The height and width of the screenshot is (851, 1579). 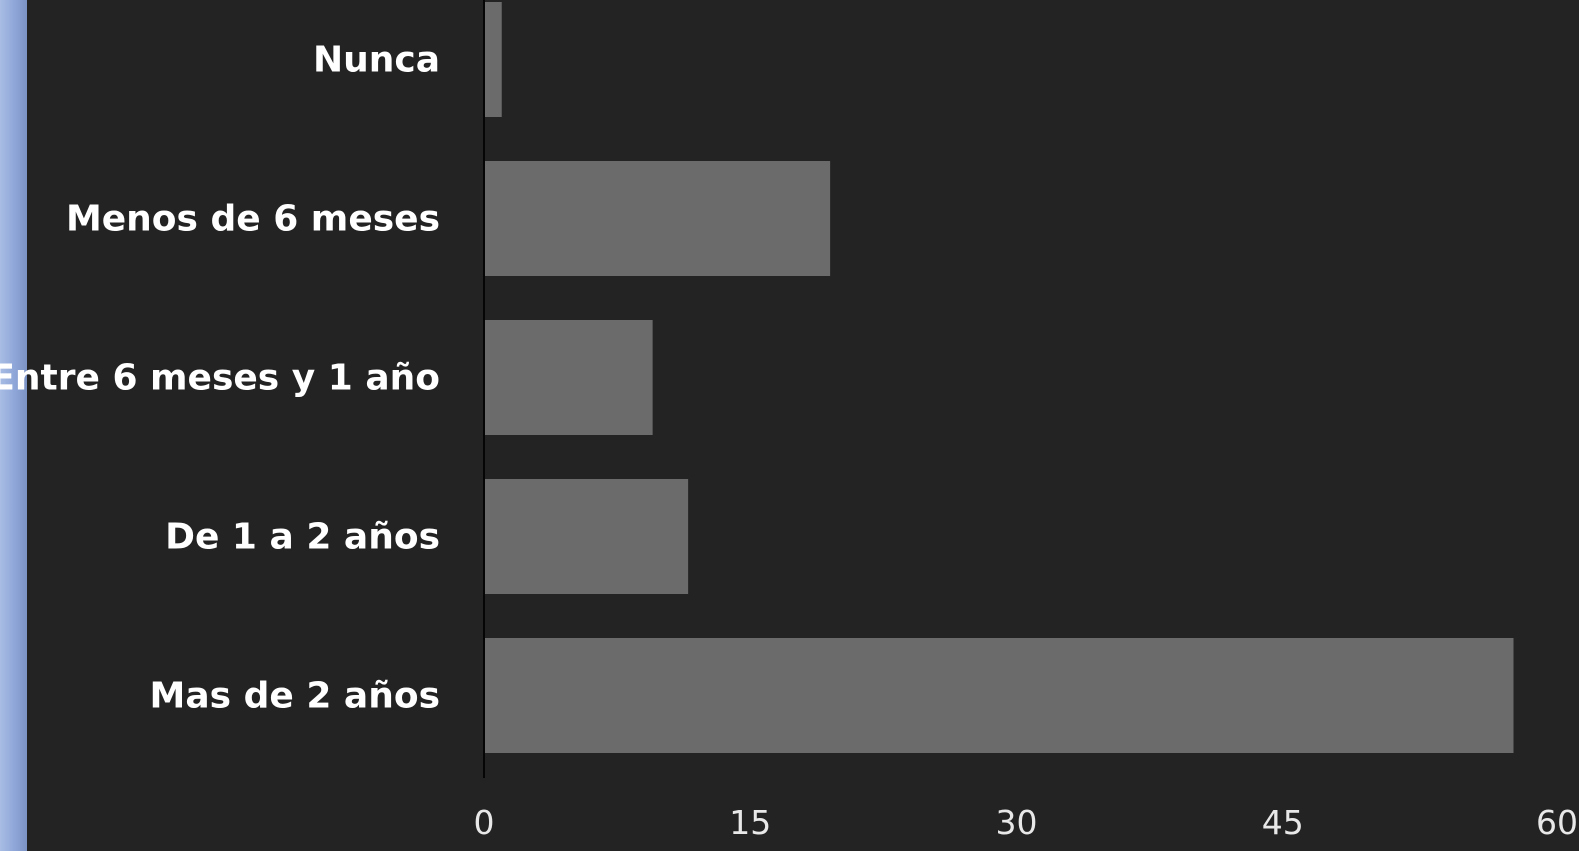 What do you see at coordinates (302, 537) in the screenshot?
I see `category-label-3: De 1 a 2 años` at bounding box center [302, 537].